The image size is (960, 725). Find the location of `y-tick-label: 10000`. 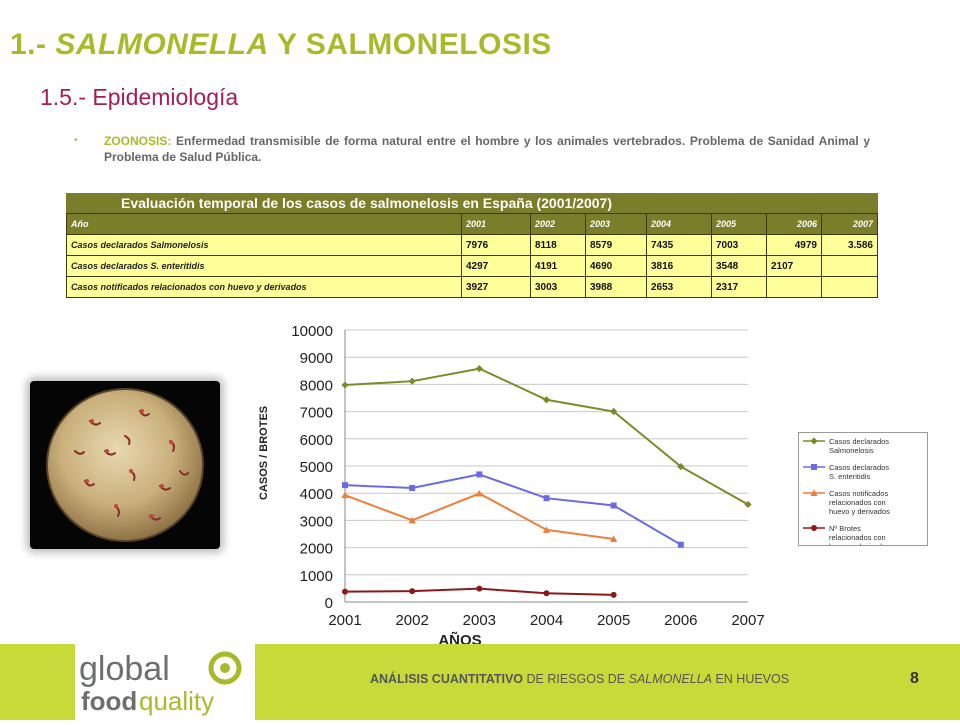

y-tick-label: 10000 is located at coordinates (312, 331).